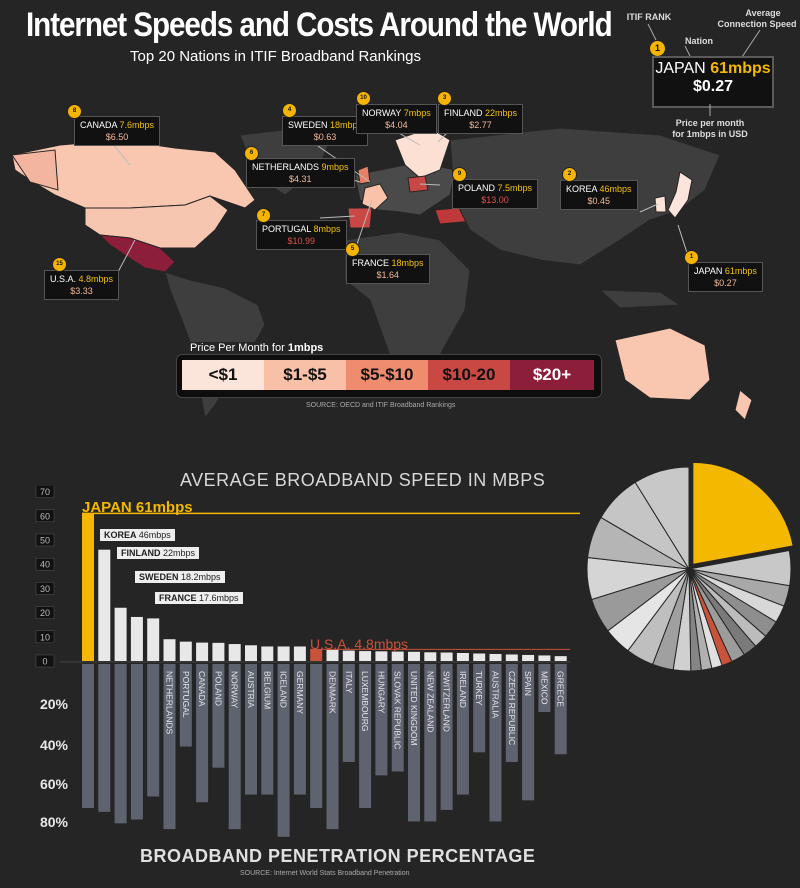 Image resolution: width=800 pixels, height=888 pixels. I want to click on country-label: SWITZERLAND, so click(447, 701).